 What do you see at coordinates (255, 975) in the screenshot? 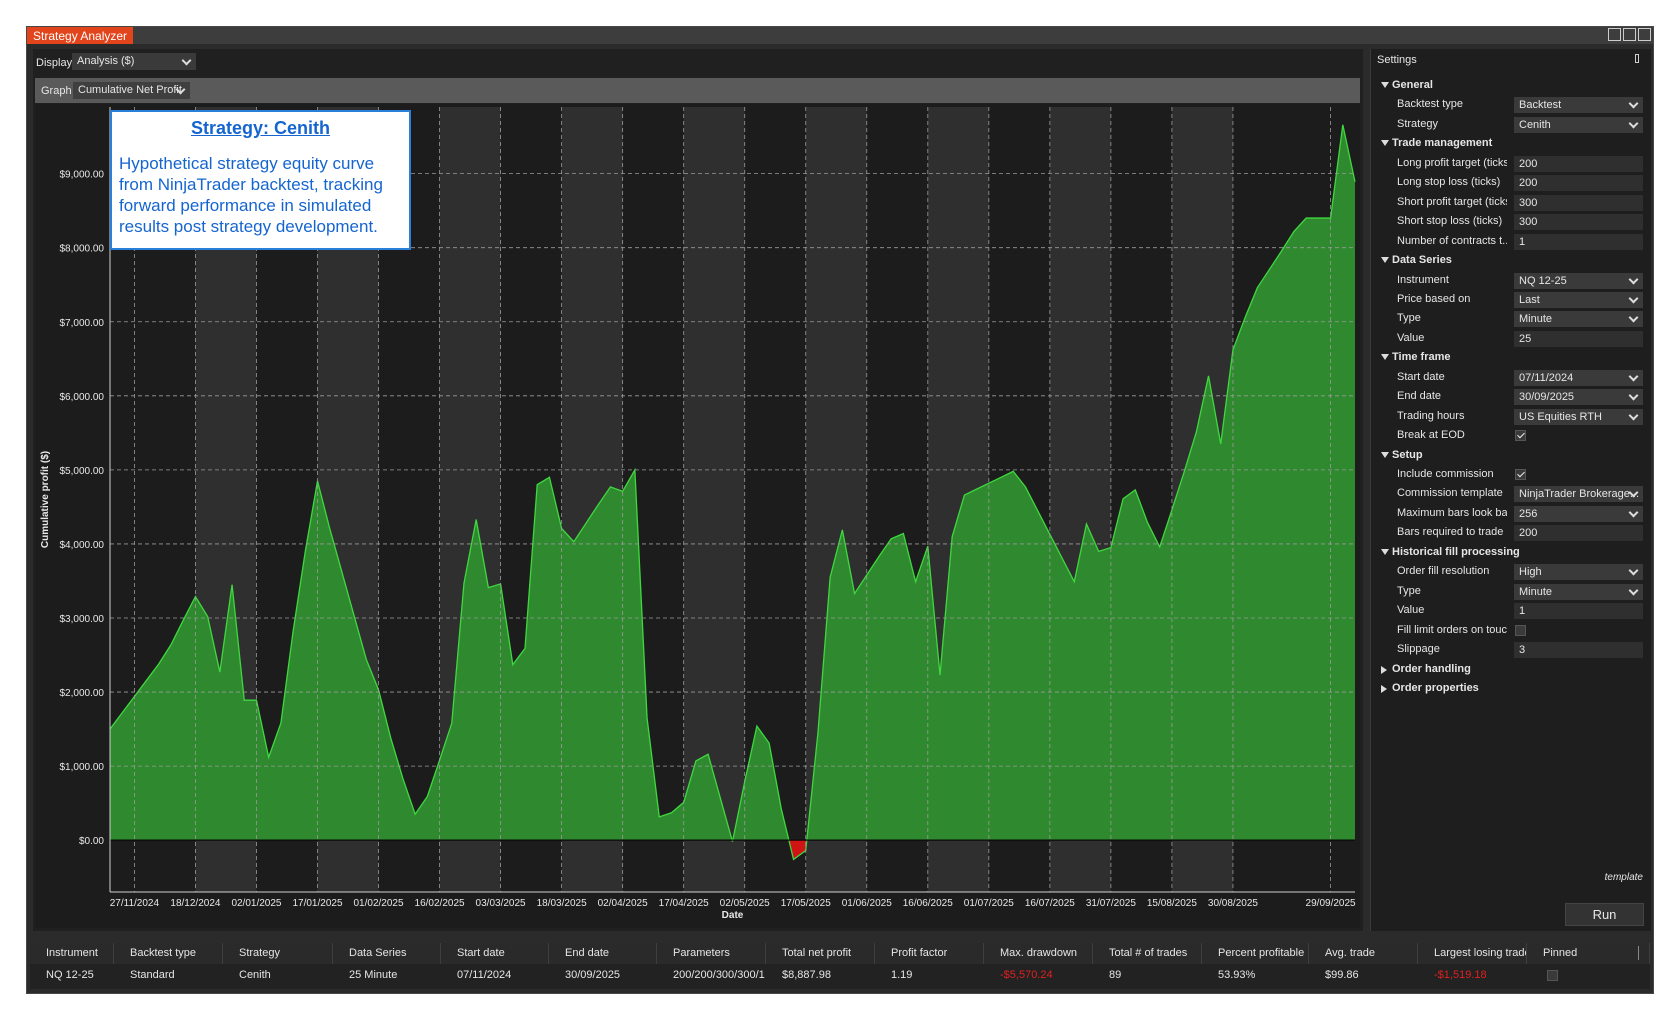
I see `table-cell: Cenith` at bounding box center [255, 975].